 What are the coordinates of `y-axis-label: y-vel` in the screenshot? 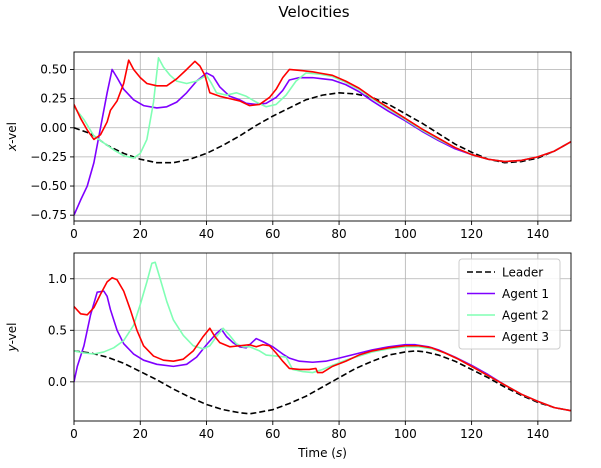 It's located at (12, 338).